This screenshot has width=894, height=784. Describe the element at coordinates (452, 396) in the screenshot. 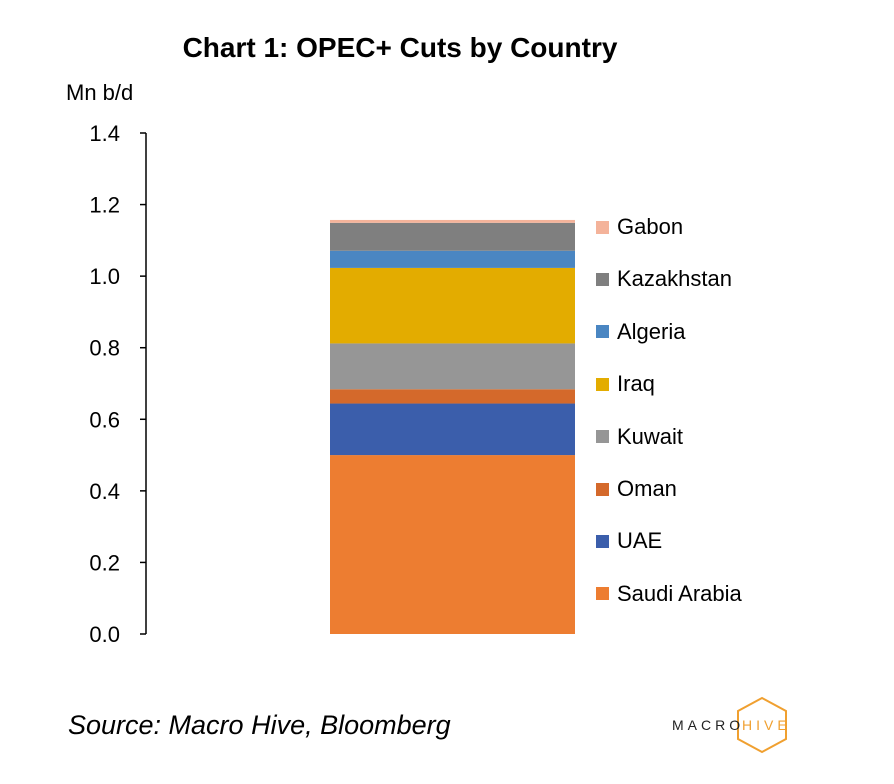

I see `bar-segment-oman` at that location.